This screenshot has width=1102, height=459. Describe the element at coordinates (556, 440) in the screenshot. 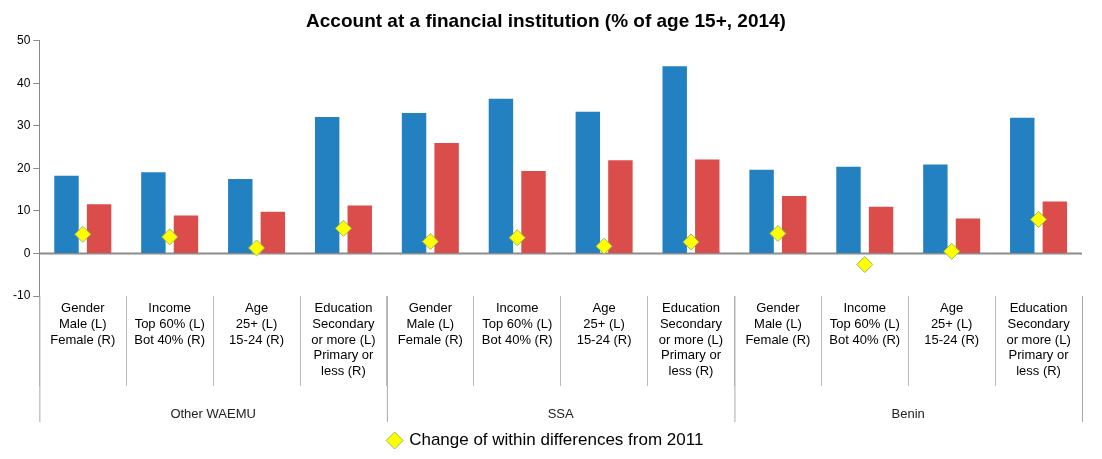

I see `legend-label: Change of within differences from 2011` at that location.